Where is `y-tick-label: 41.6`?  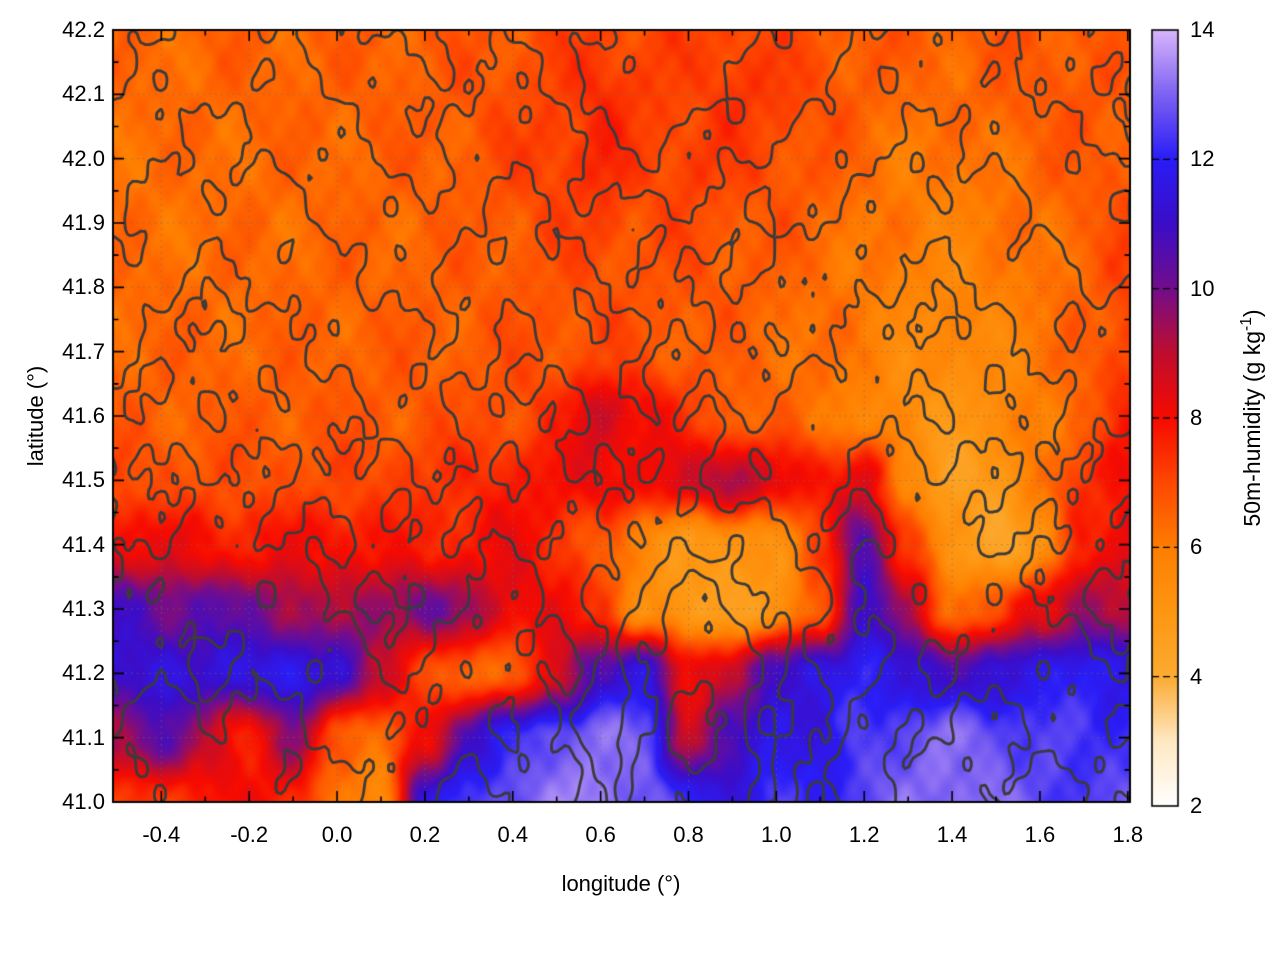
y-tick-label: 41.6 is located at coordinates (83, 415).